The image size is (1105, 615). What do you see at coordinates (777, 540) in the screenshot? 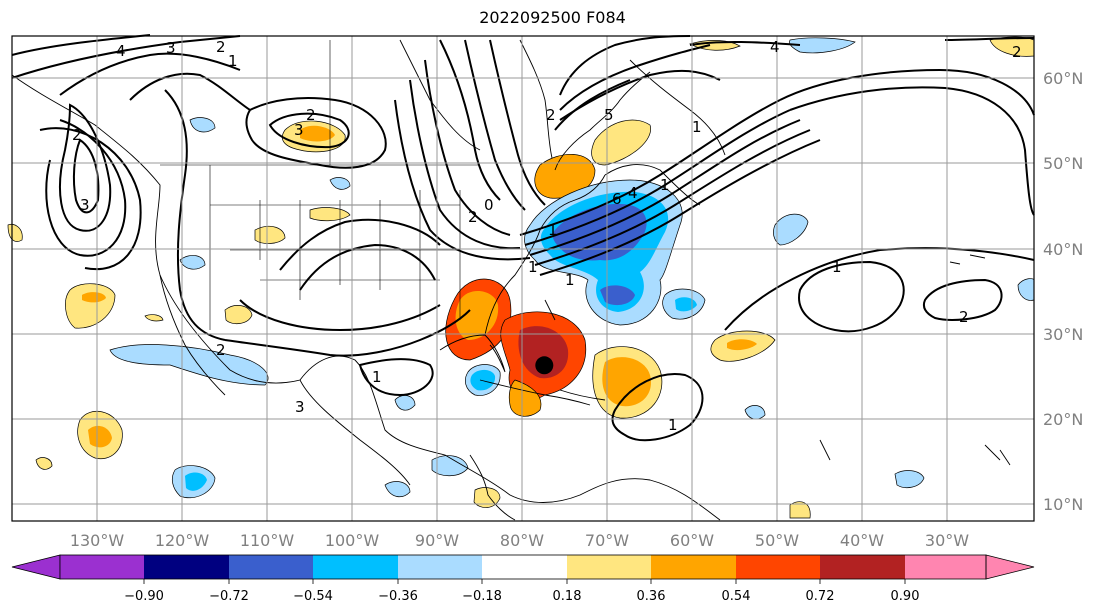
I see `lon-tick-label: 50°W` at bounding box center [777, 540].